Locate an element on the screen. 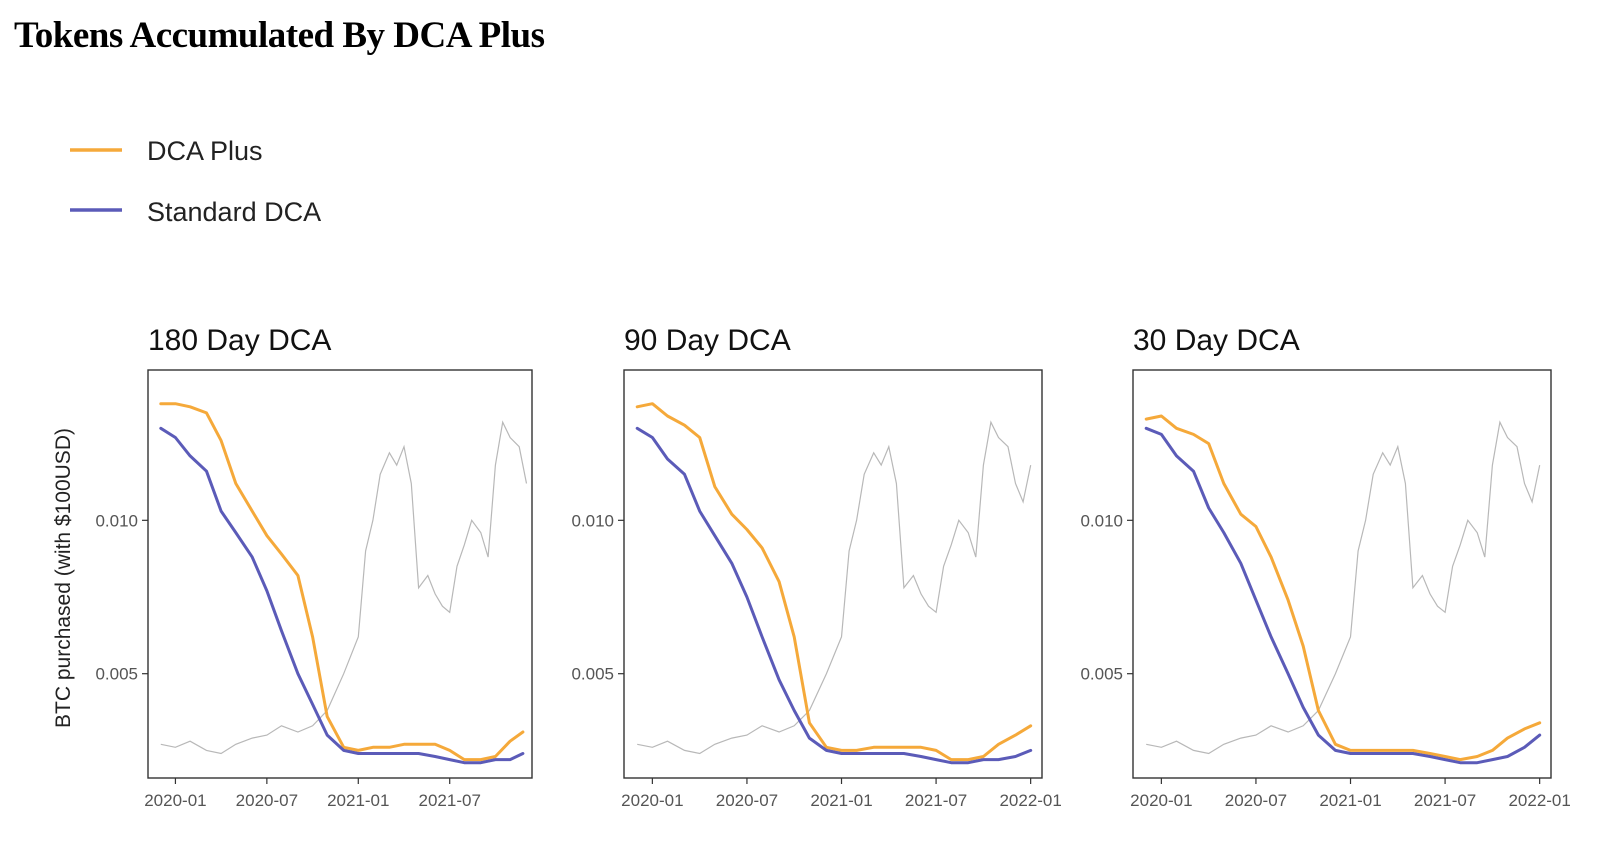 This screenshot has width=1598, height=844. series-line-dca-plus-90-day-dca is located at coordinates (834, 582).